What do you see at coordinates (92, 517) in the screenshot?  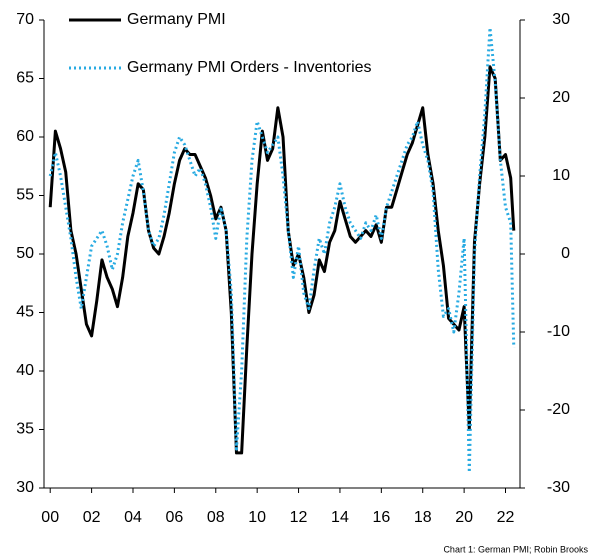 I see `x-tick-label: 02` at bounding box center [92, 517].